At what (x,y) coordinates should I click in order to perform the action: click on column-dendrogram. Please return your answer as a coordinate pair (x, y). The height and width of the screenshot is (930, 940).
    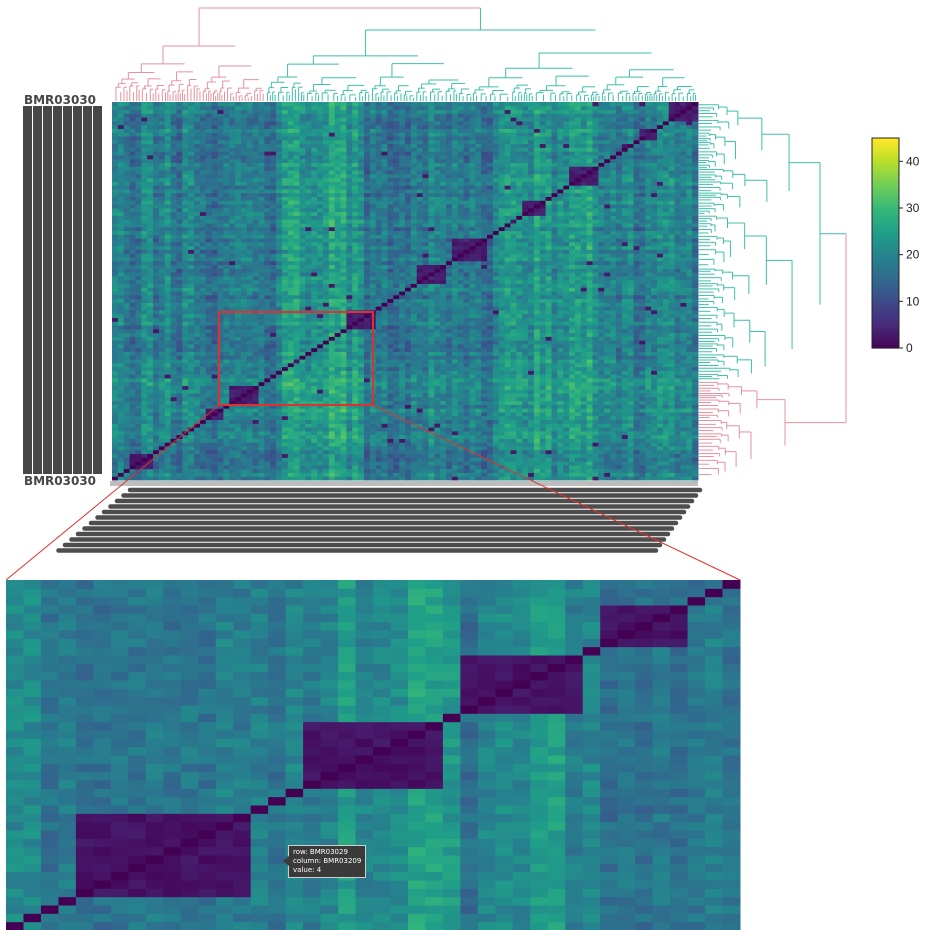
    Looking at the image, I should click on (406, 54).